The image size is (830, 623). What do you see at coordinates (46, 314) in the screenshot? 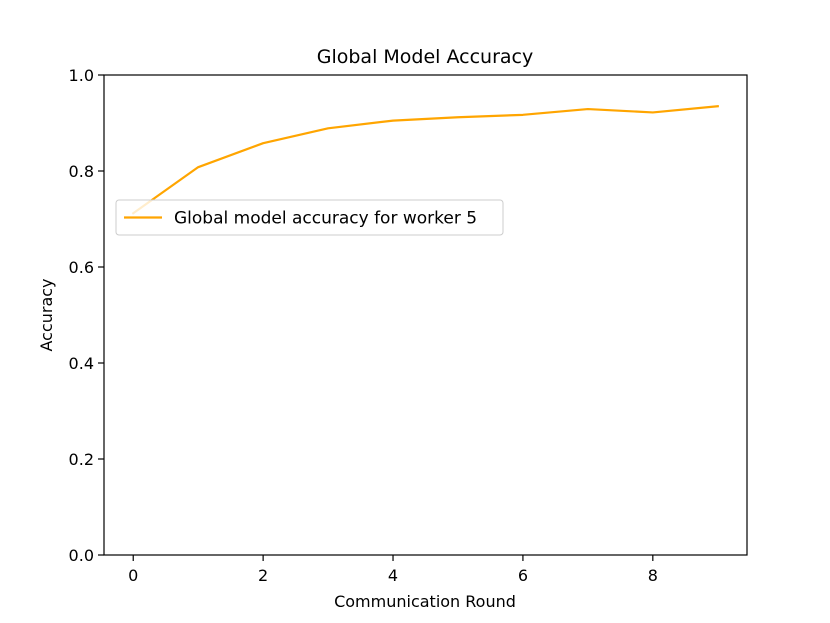
I see `y-axis-title: Accuracy` at bounding box center [46, 314].